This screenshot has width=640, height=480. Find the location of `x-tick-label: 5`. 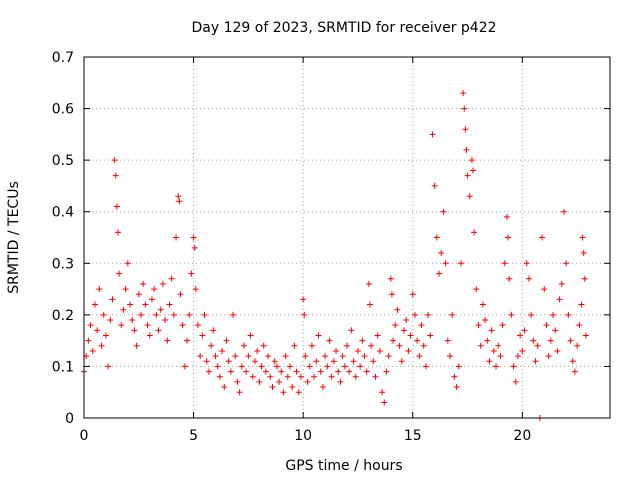

x-tick-label: 5 is located at coordinates (193, 436).